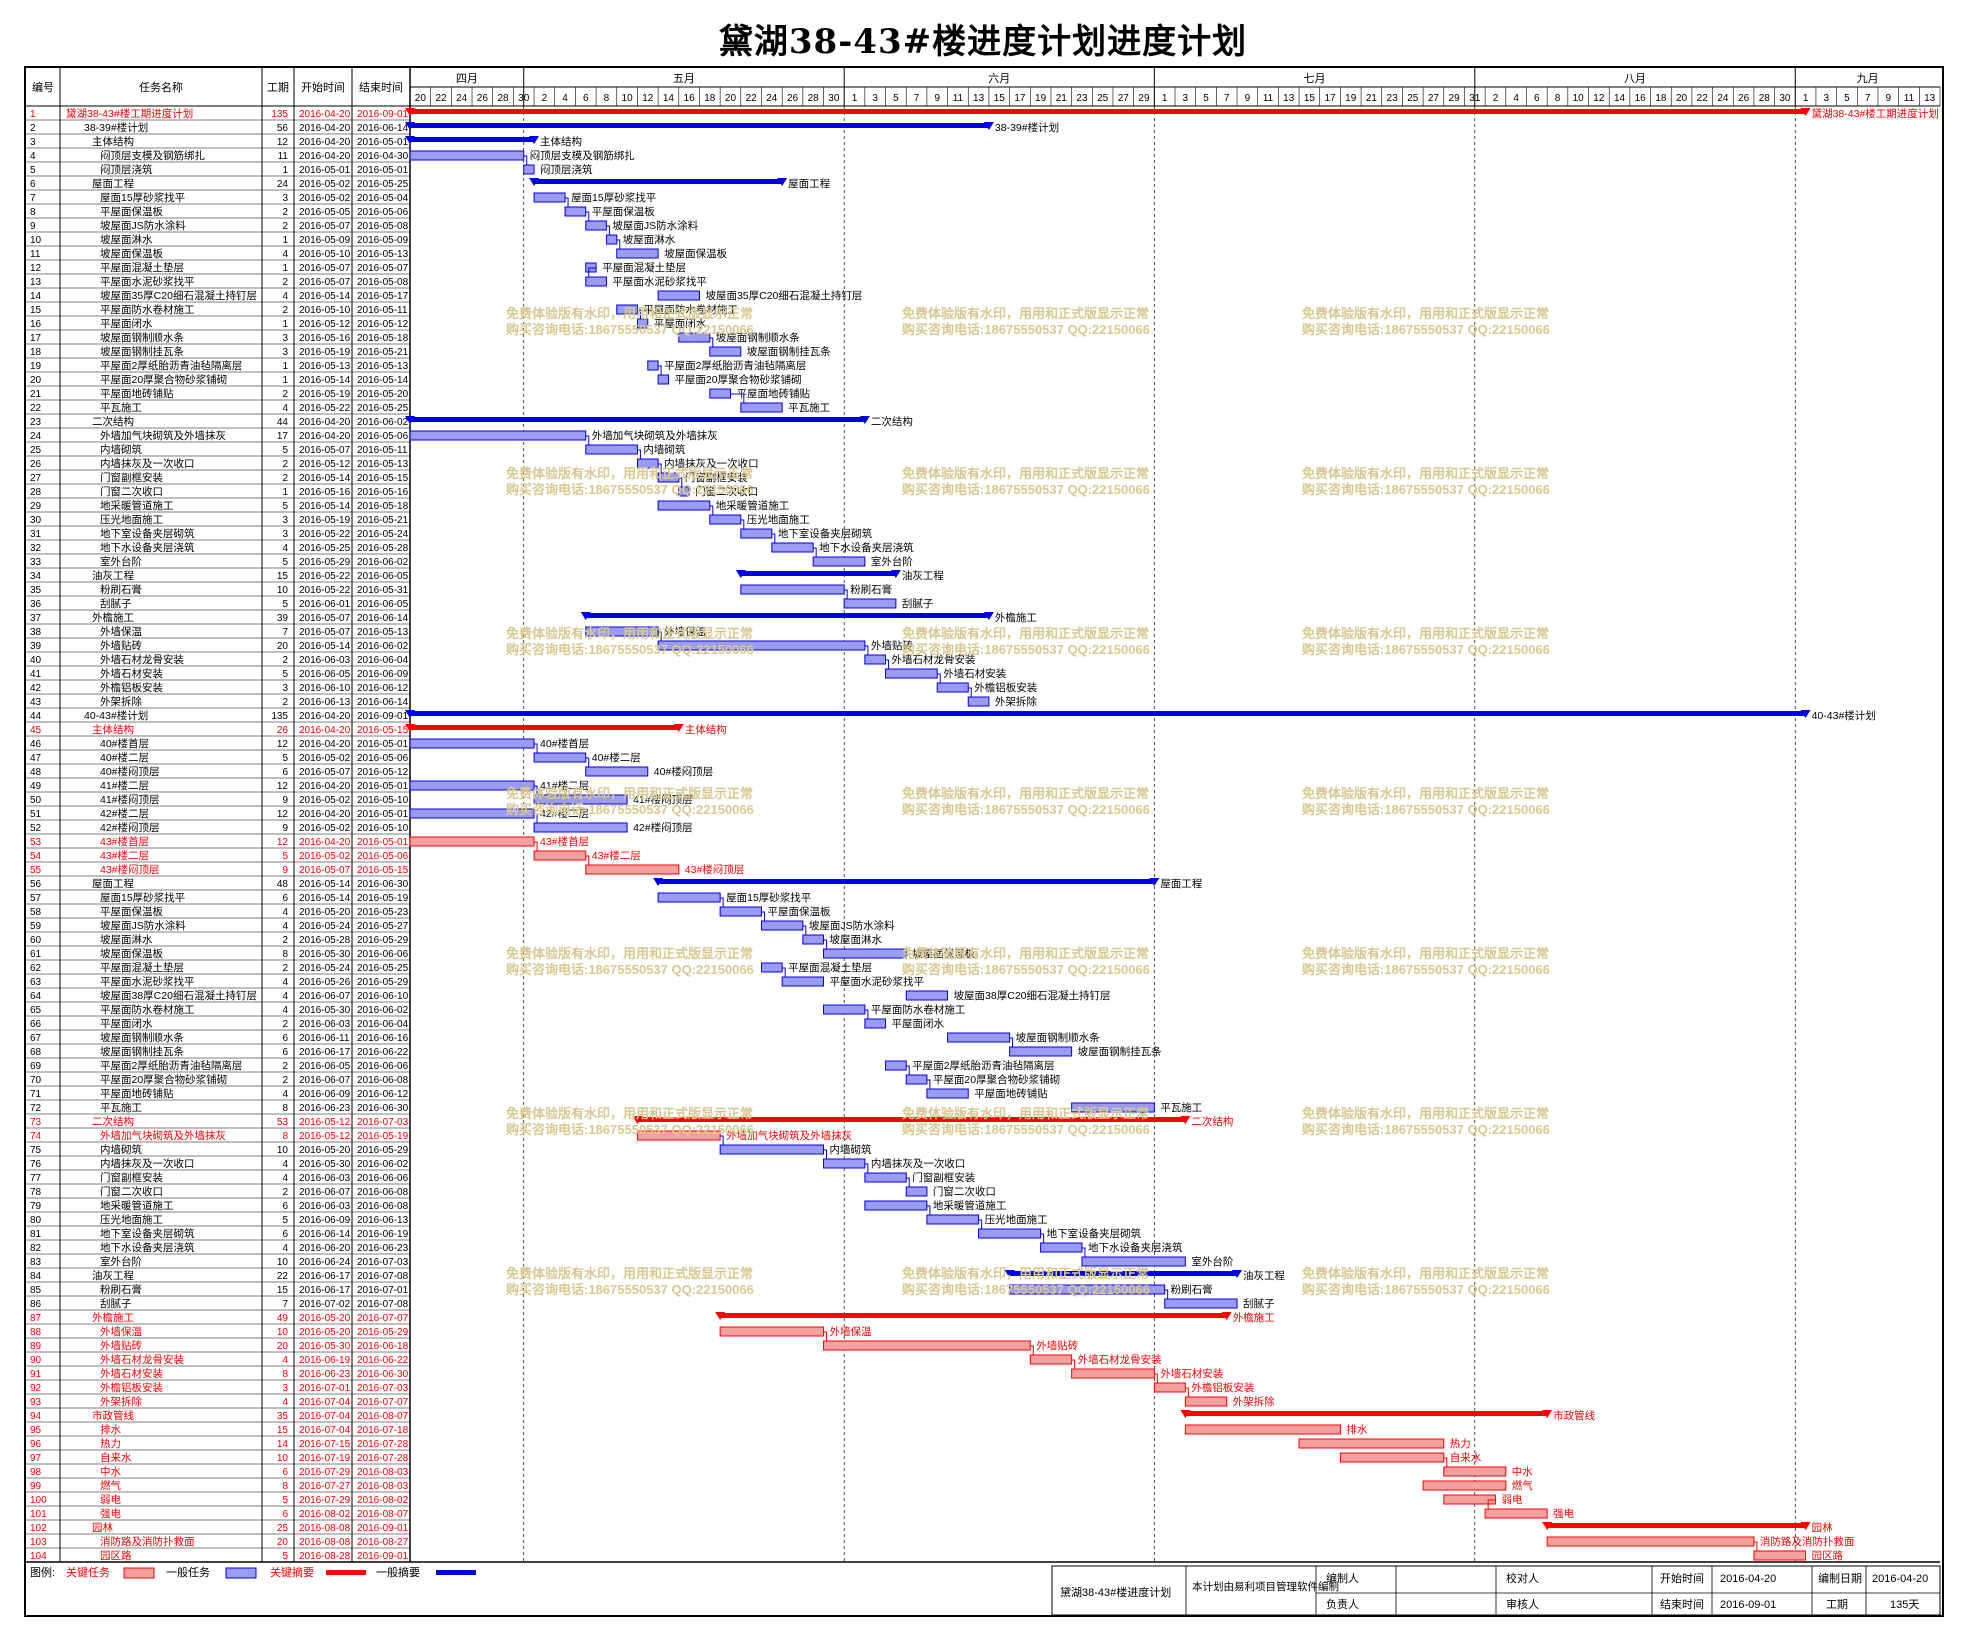 The height and width of the screenshot is (1637, 1966). I want to click on row-number: 98, so click(36, 1472).